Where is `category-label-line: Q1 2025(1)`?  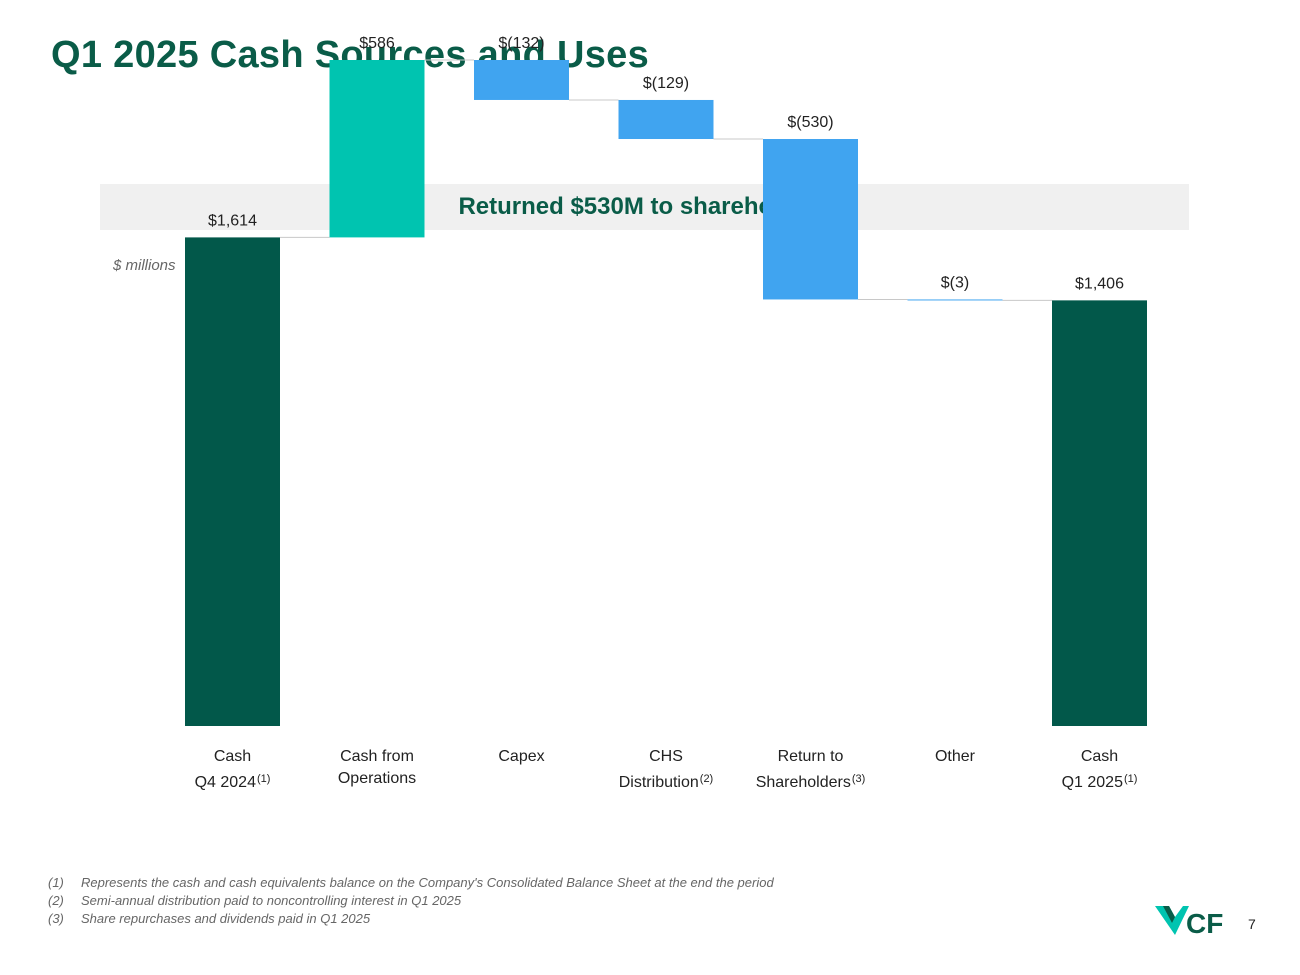
category-label-line: Q1 2025(1) is located at coordinates (1099, 782).